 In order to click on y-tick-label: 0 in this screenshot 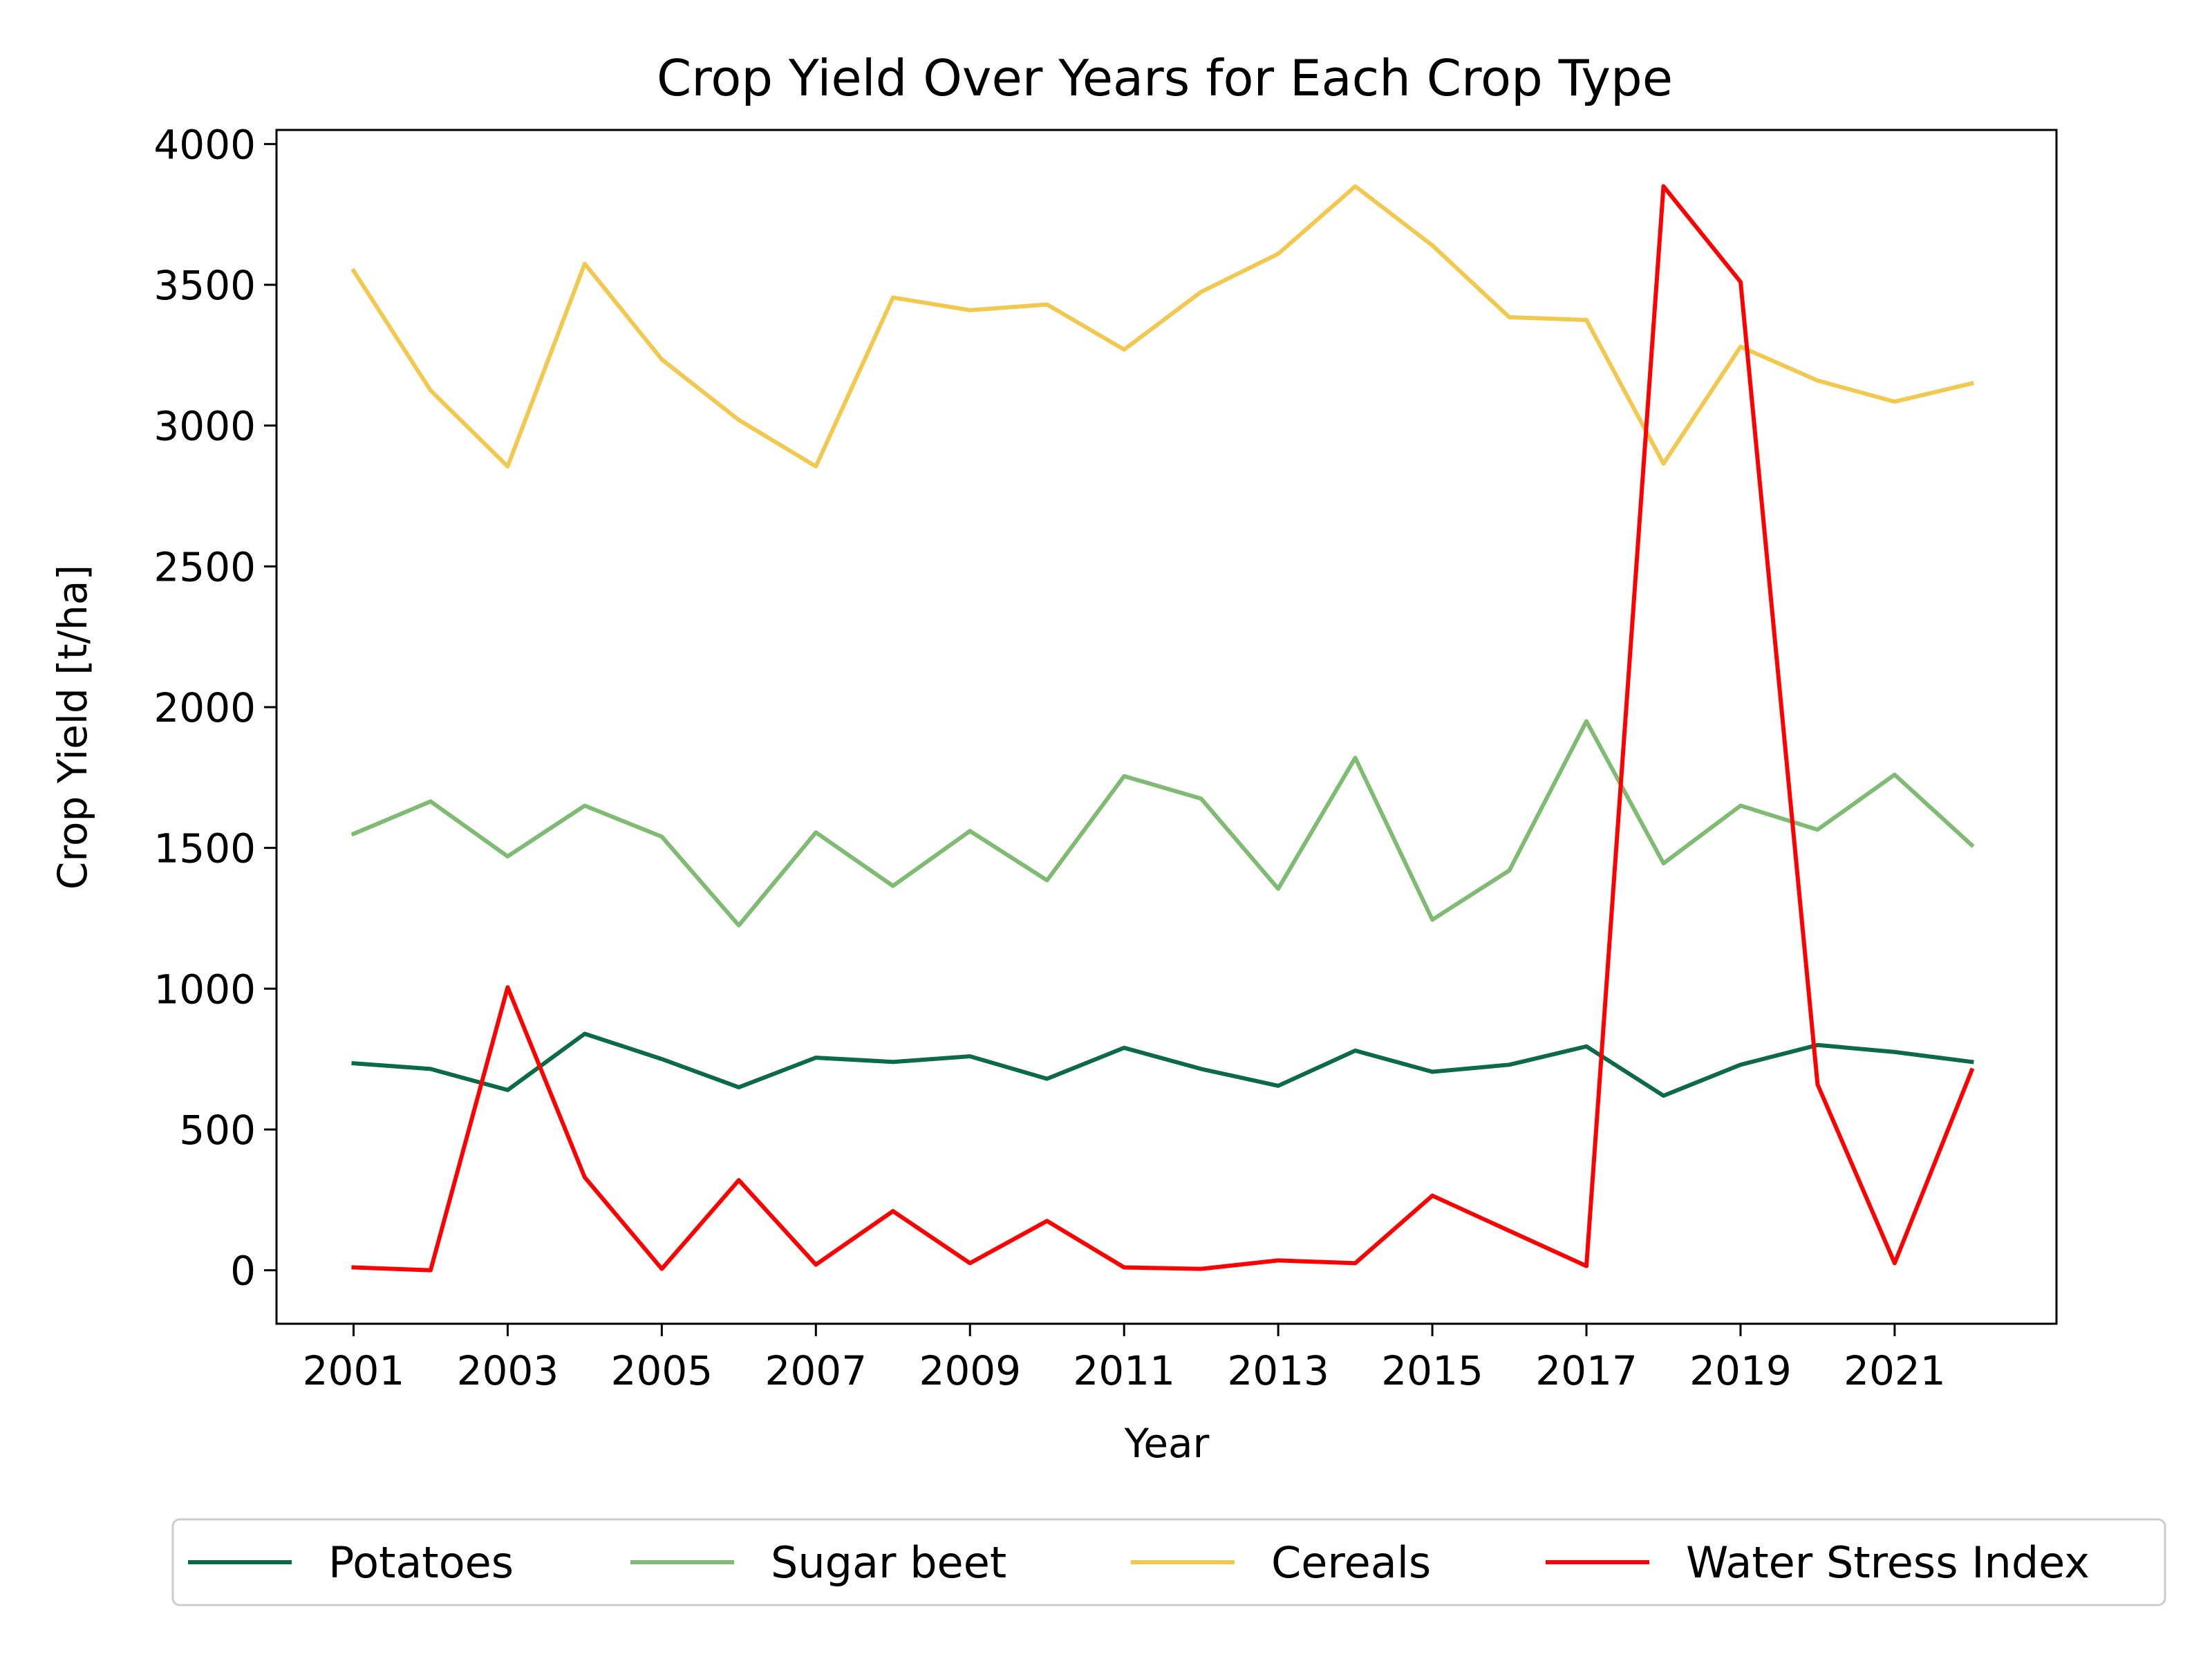, I will do `click(243, 1271)`.